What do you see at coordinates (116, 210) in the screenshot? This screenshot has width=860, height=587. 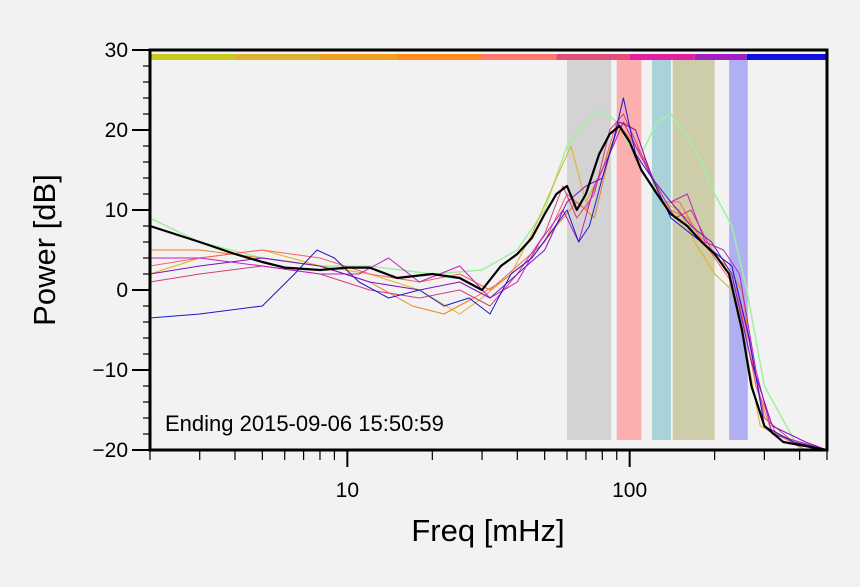 I see `y-tick-label: 10` at bounding box center [116, 210].